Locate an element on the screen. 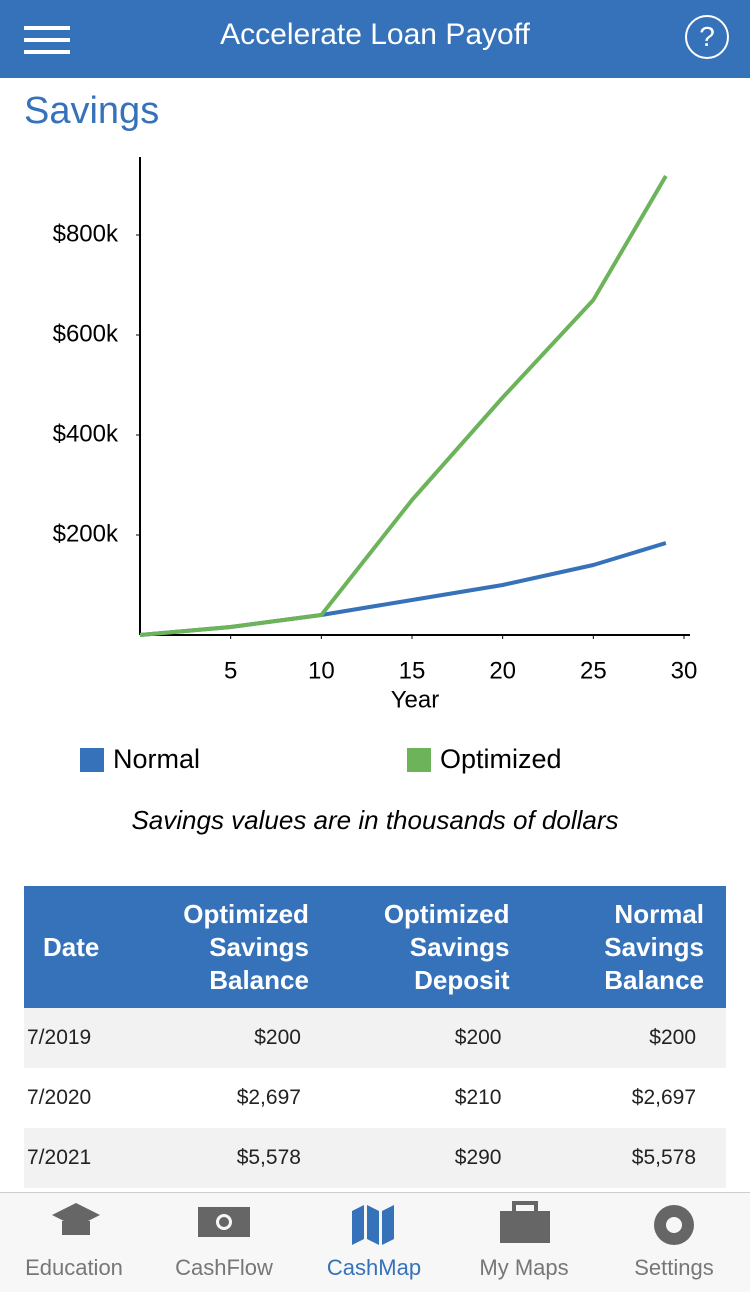  menu-button is located at coordinates (47, 44).